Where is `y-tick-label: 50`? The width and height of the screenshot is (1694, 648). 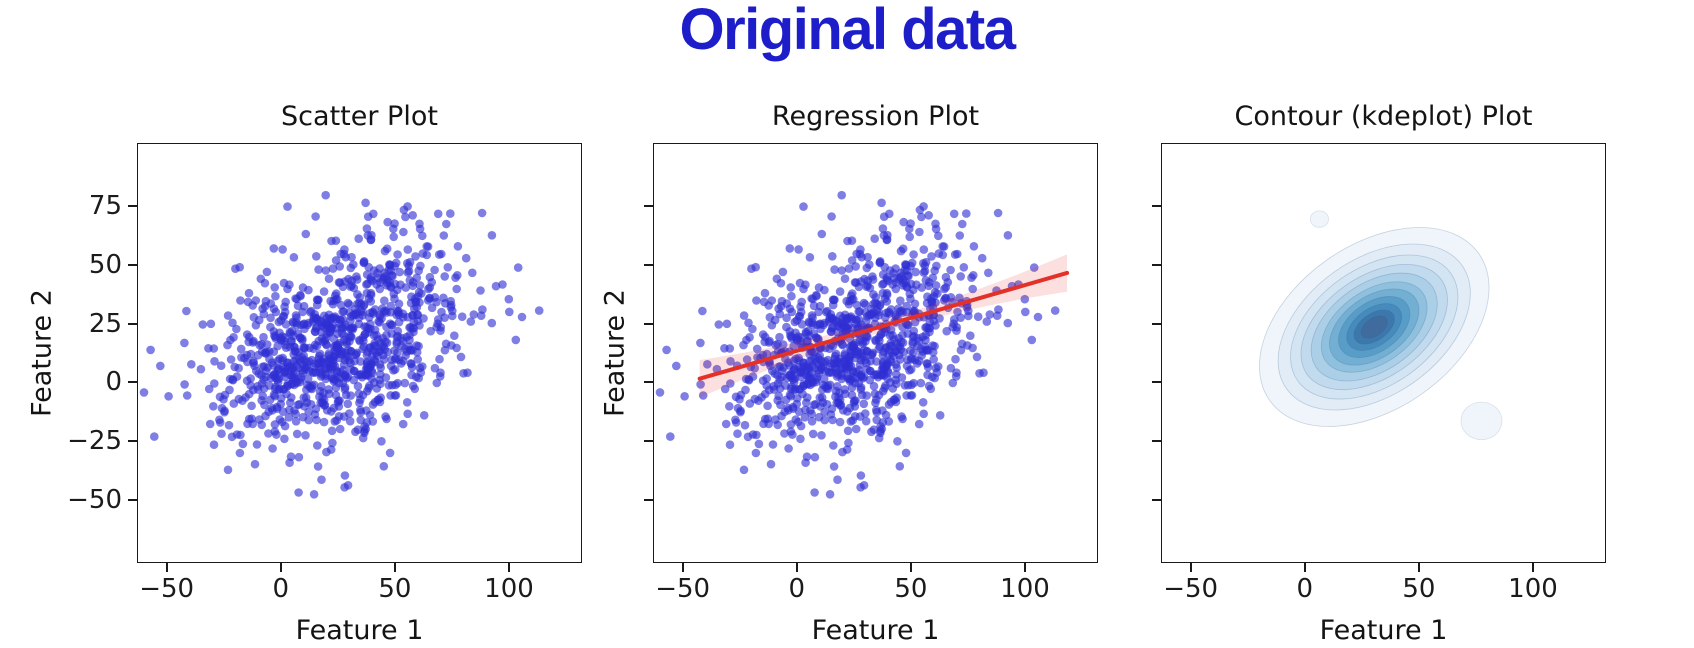
y-tick-label: 50 is located at coordinates (105, 265).